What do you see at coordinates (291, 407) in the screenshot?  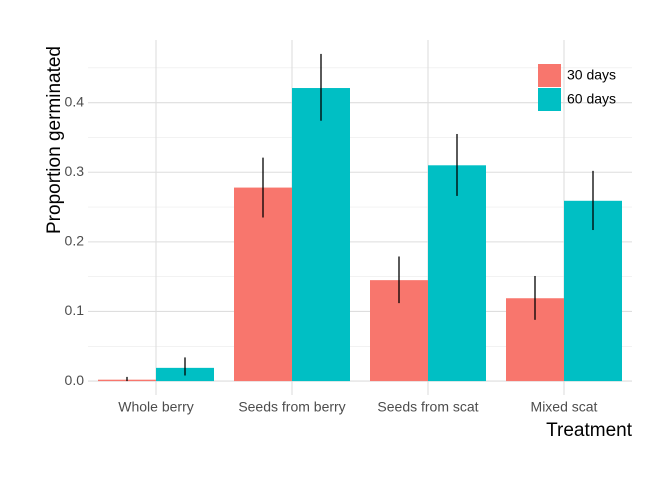 I see `x-tick-label: Seeds from berry` at bounding box center [291, 407].